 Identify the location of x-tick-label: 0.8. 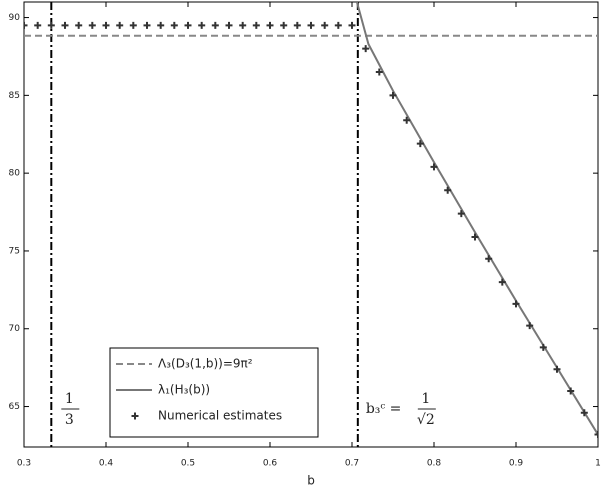
(434, 464).